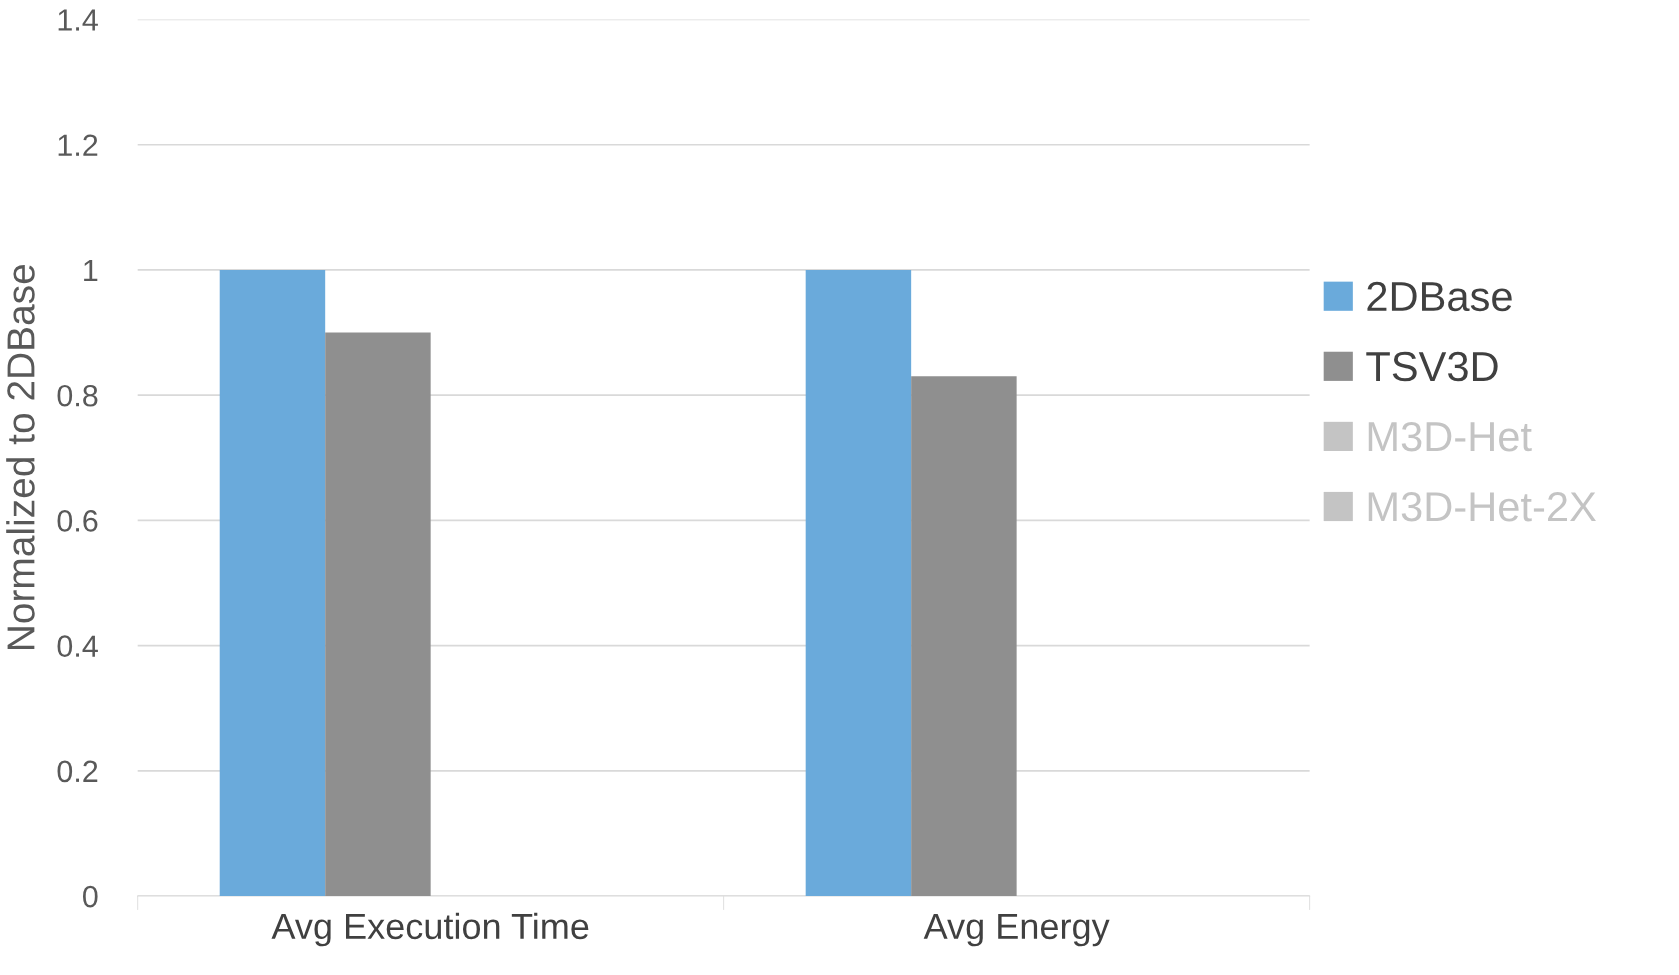  What do you see at coordinates (1016, 930) in the screenshot?
I see `x-tick-label: Avg Energy` at bounding box center [1016, 930].